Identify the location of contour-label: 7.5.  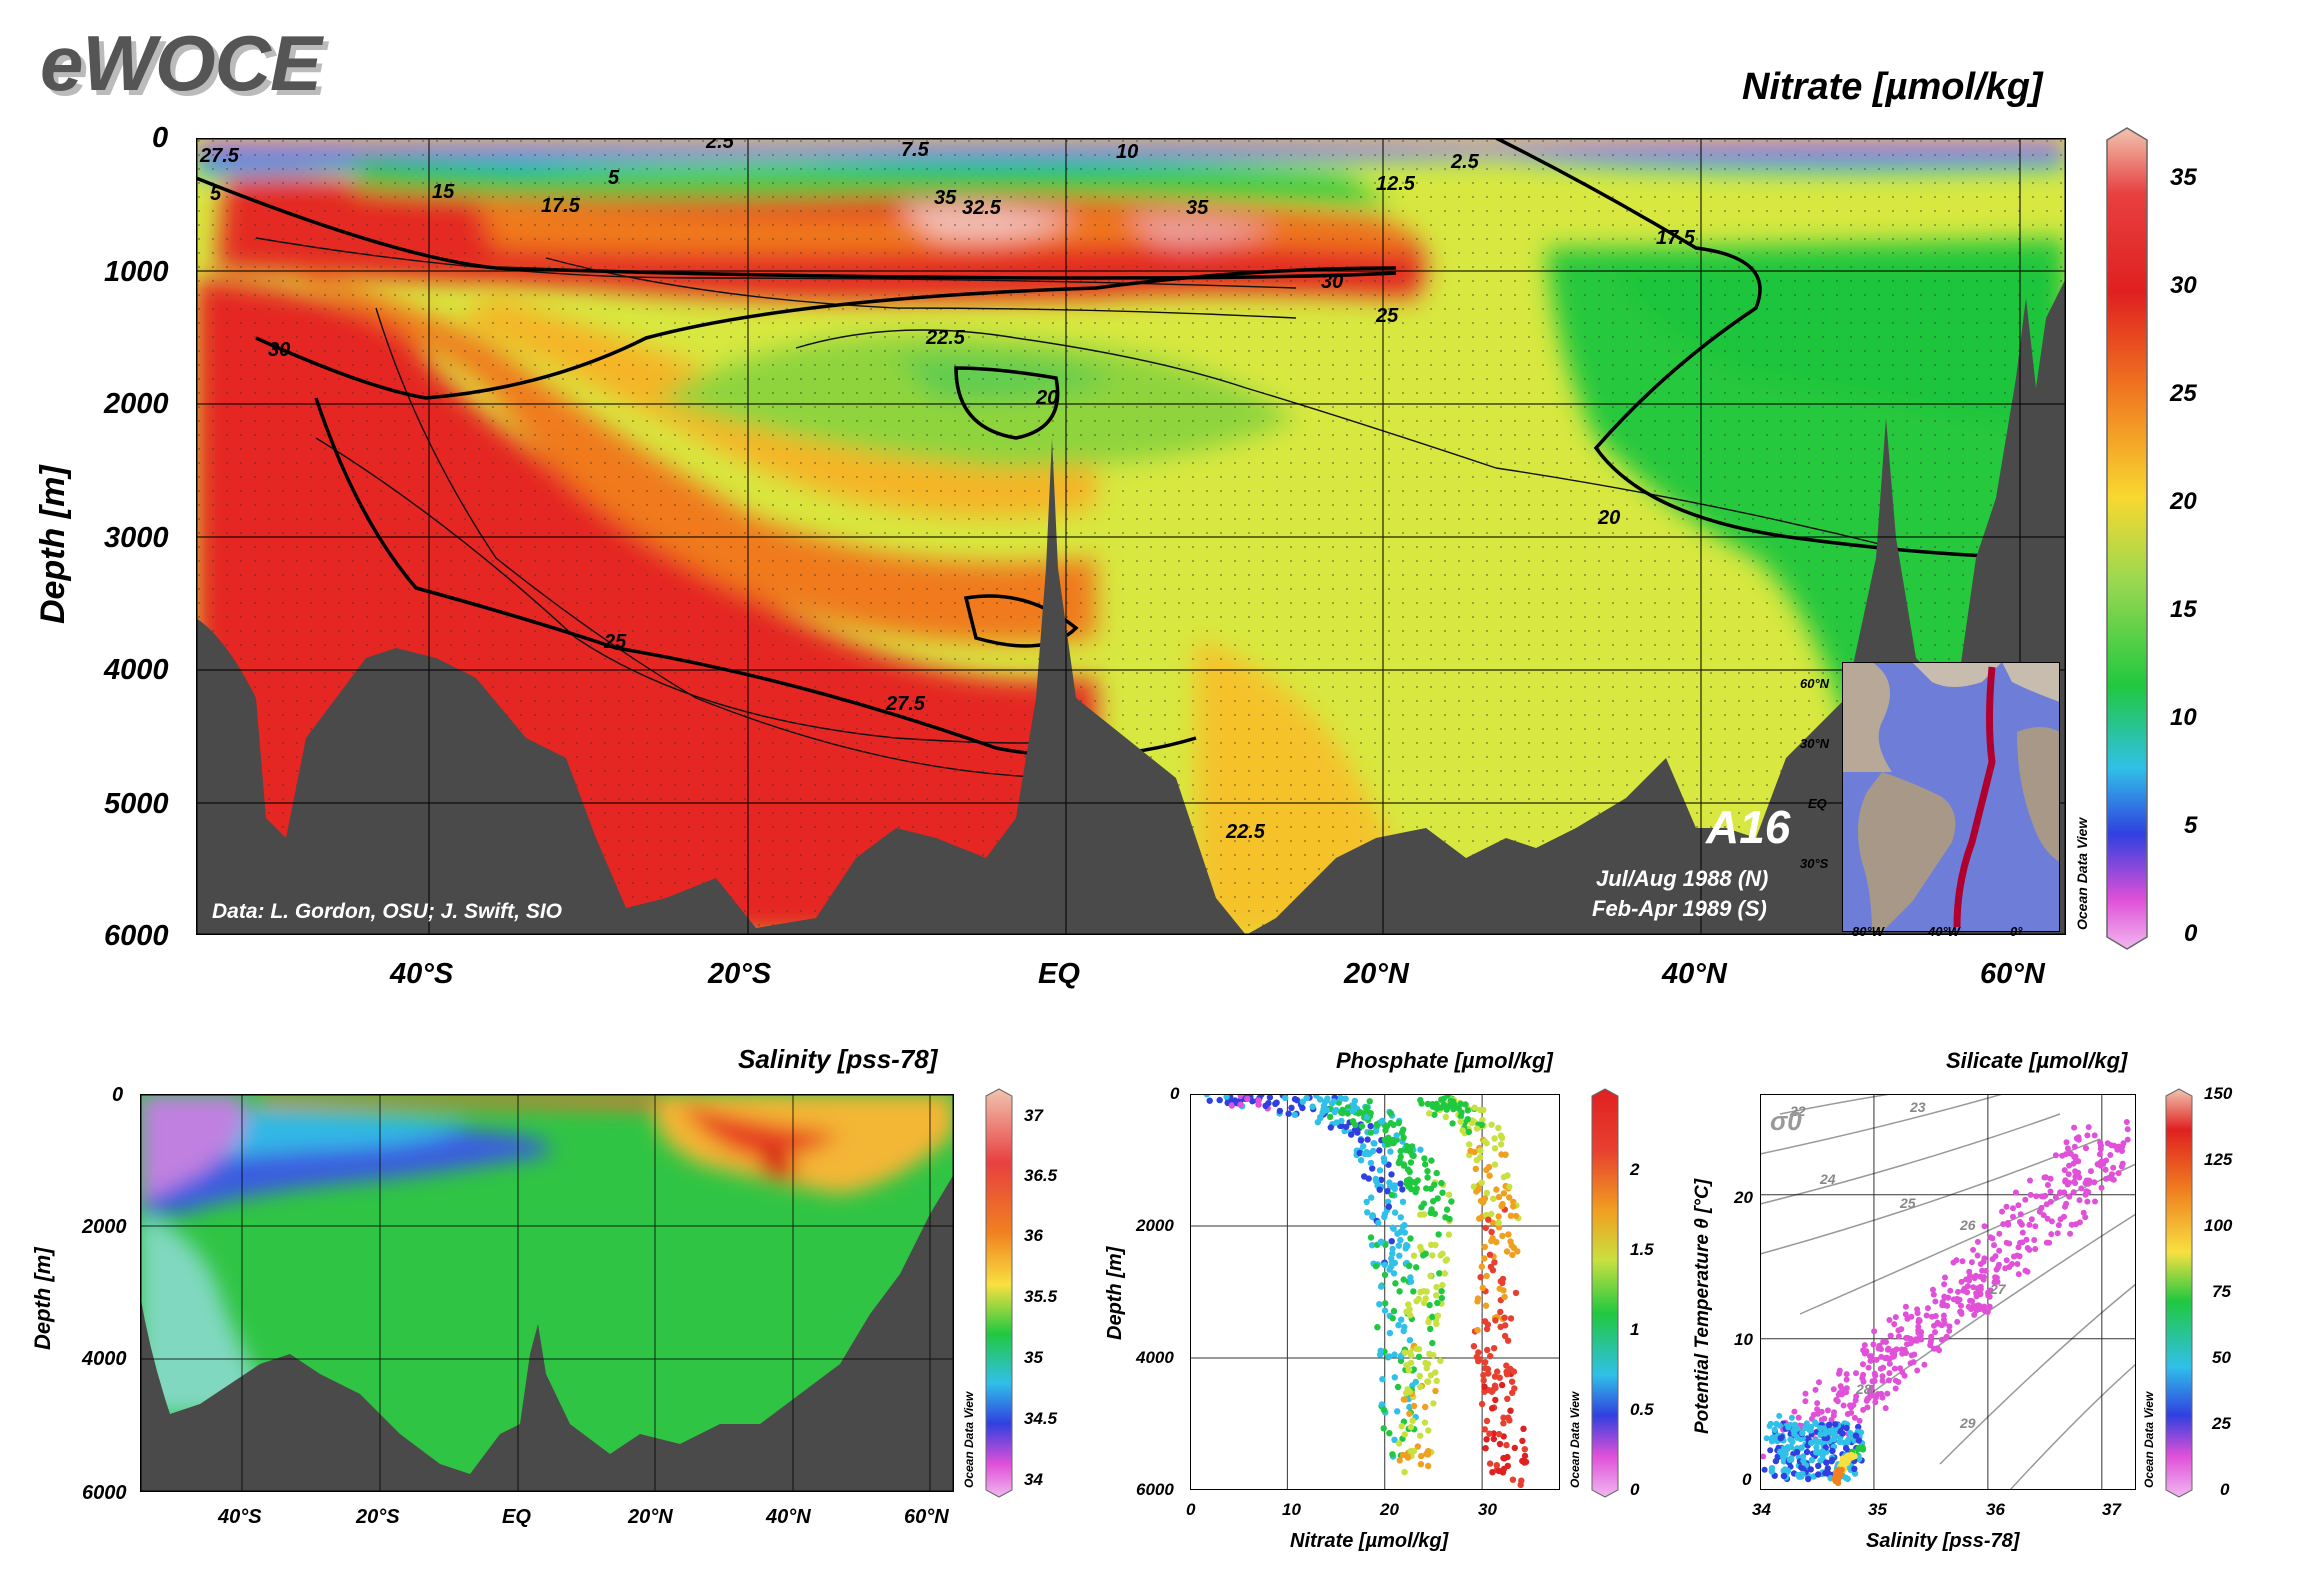
(915, 150).